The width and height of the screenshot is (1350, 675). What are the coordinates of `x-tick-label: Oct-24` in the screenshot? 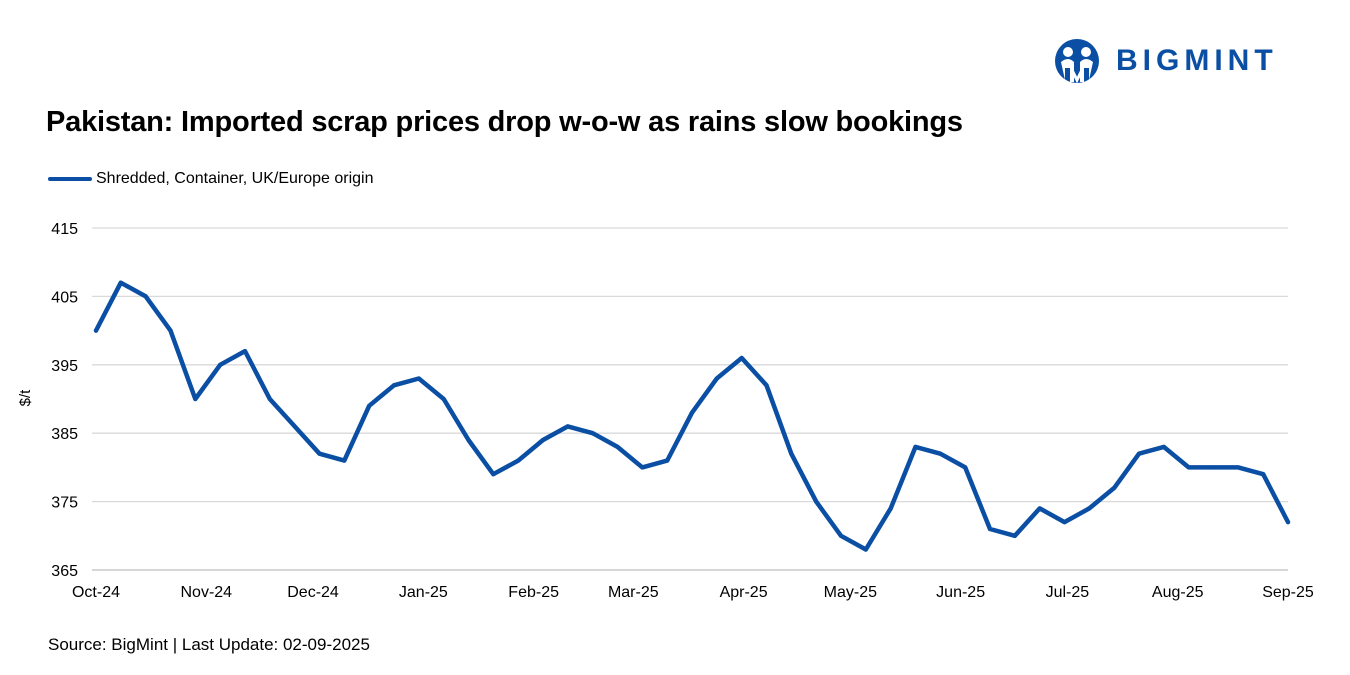 It's located at (96, 592).